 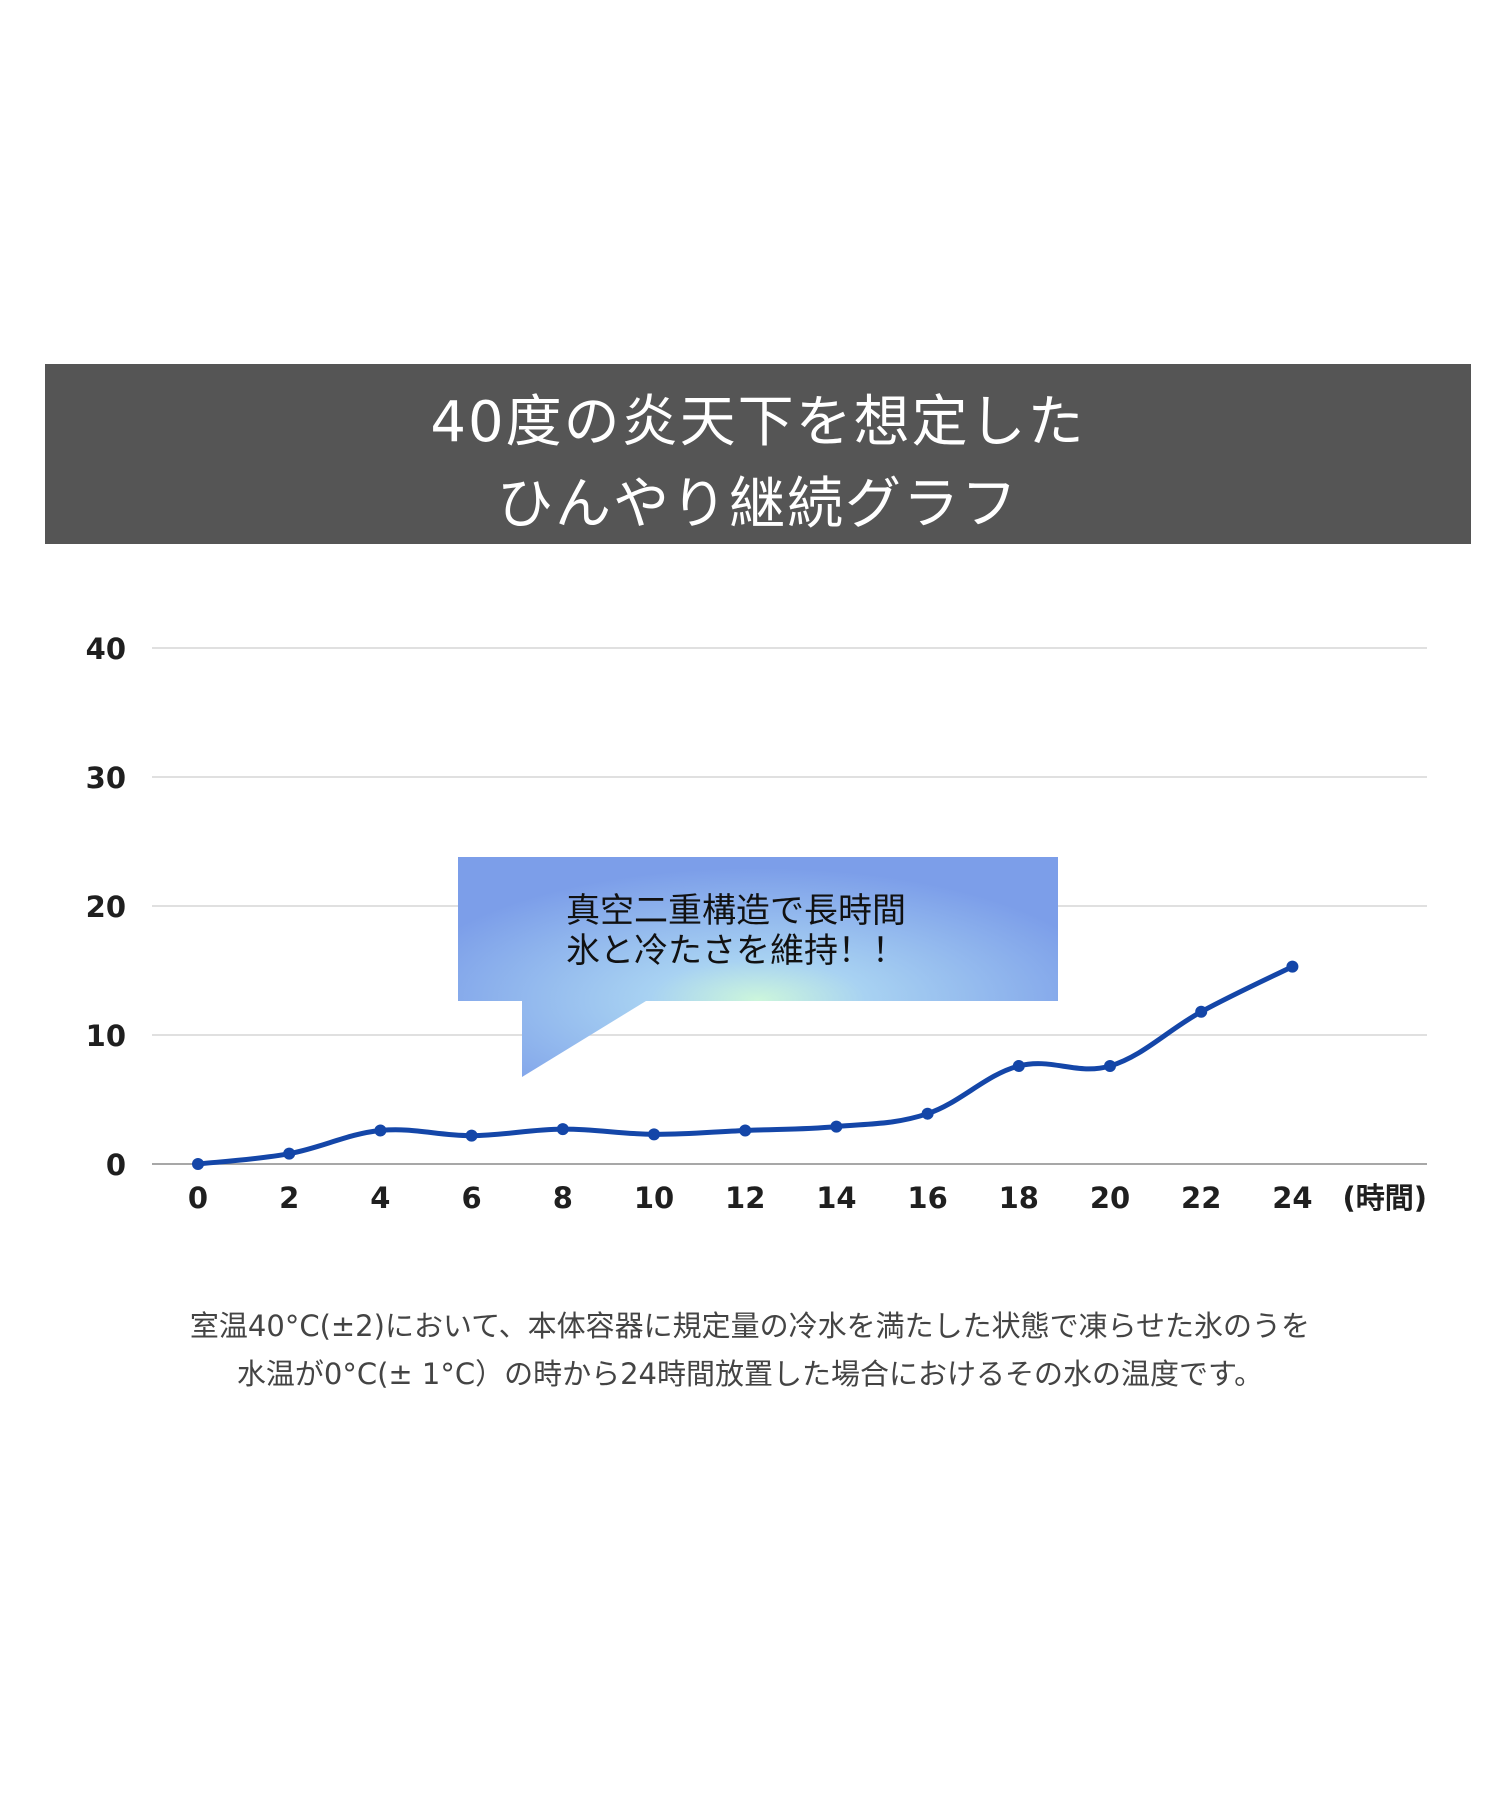 What do you see at coordinates (1384, 1198) in the screenshot?
I see `x-axis-unit-label: (時間)` at bounding box center [1384, 1198].